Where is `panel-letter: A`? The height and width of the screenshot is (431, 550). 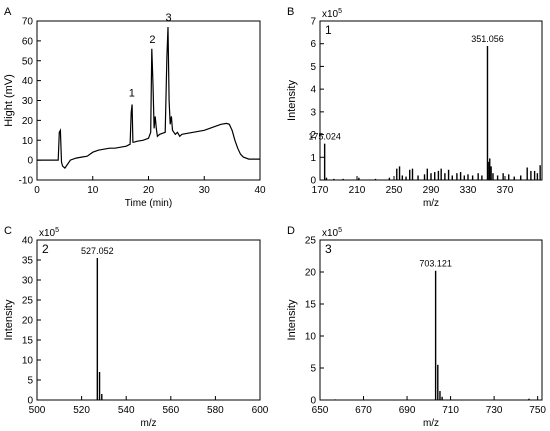 panel-letter: A is located at coordinates (8, 12).